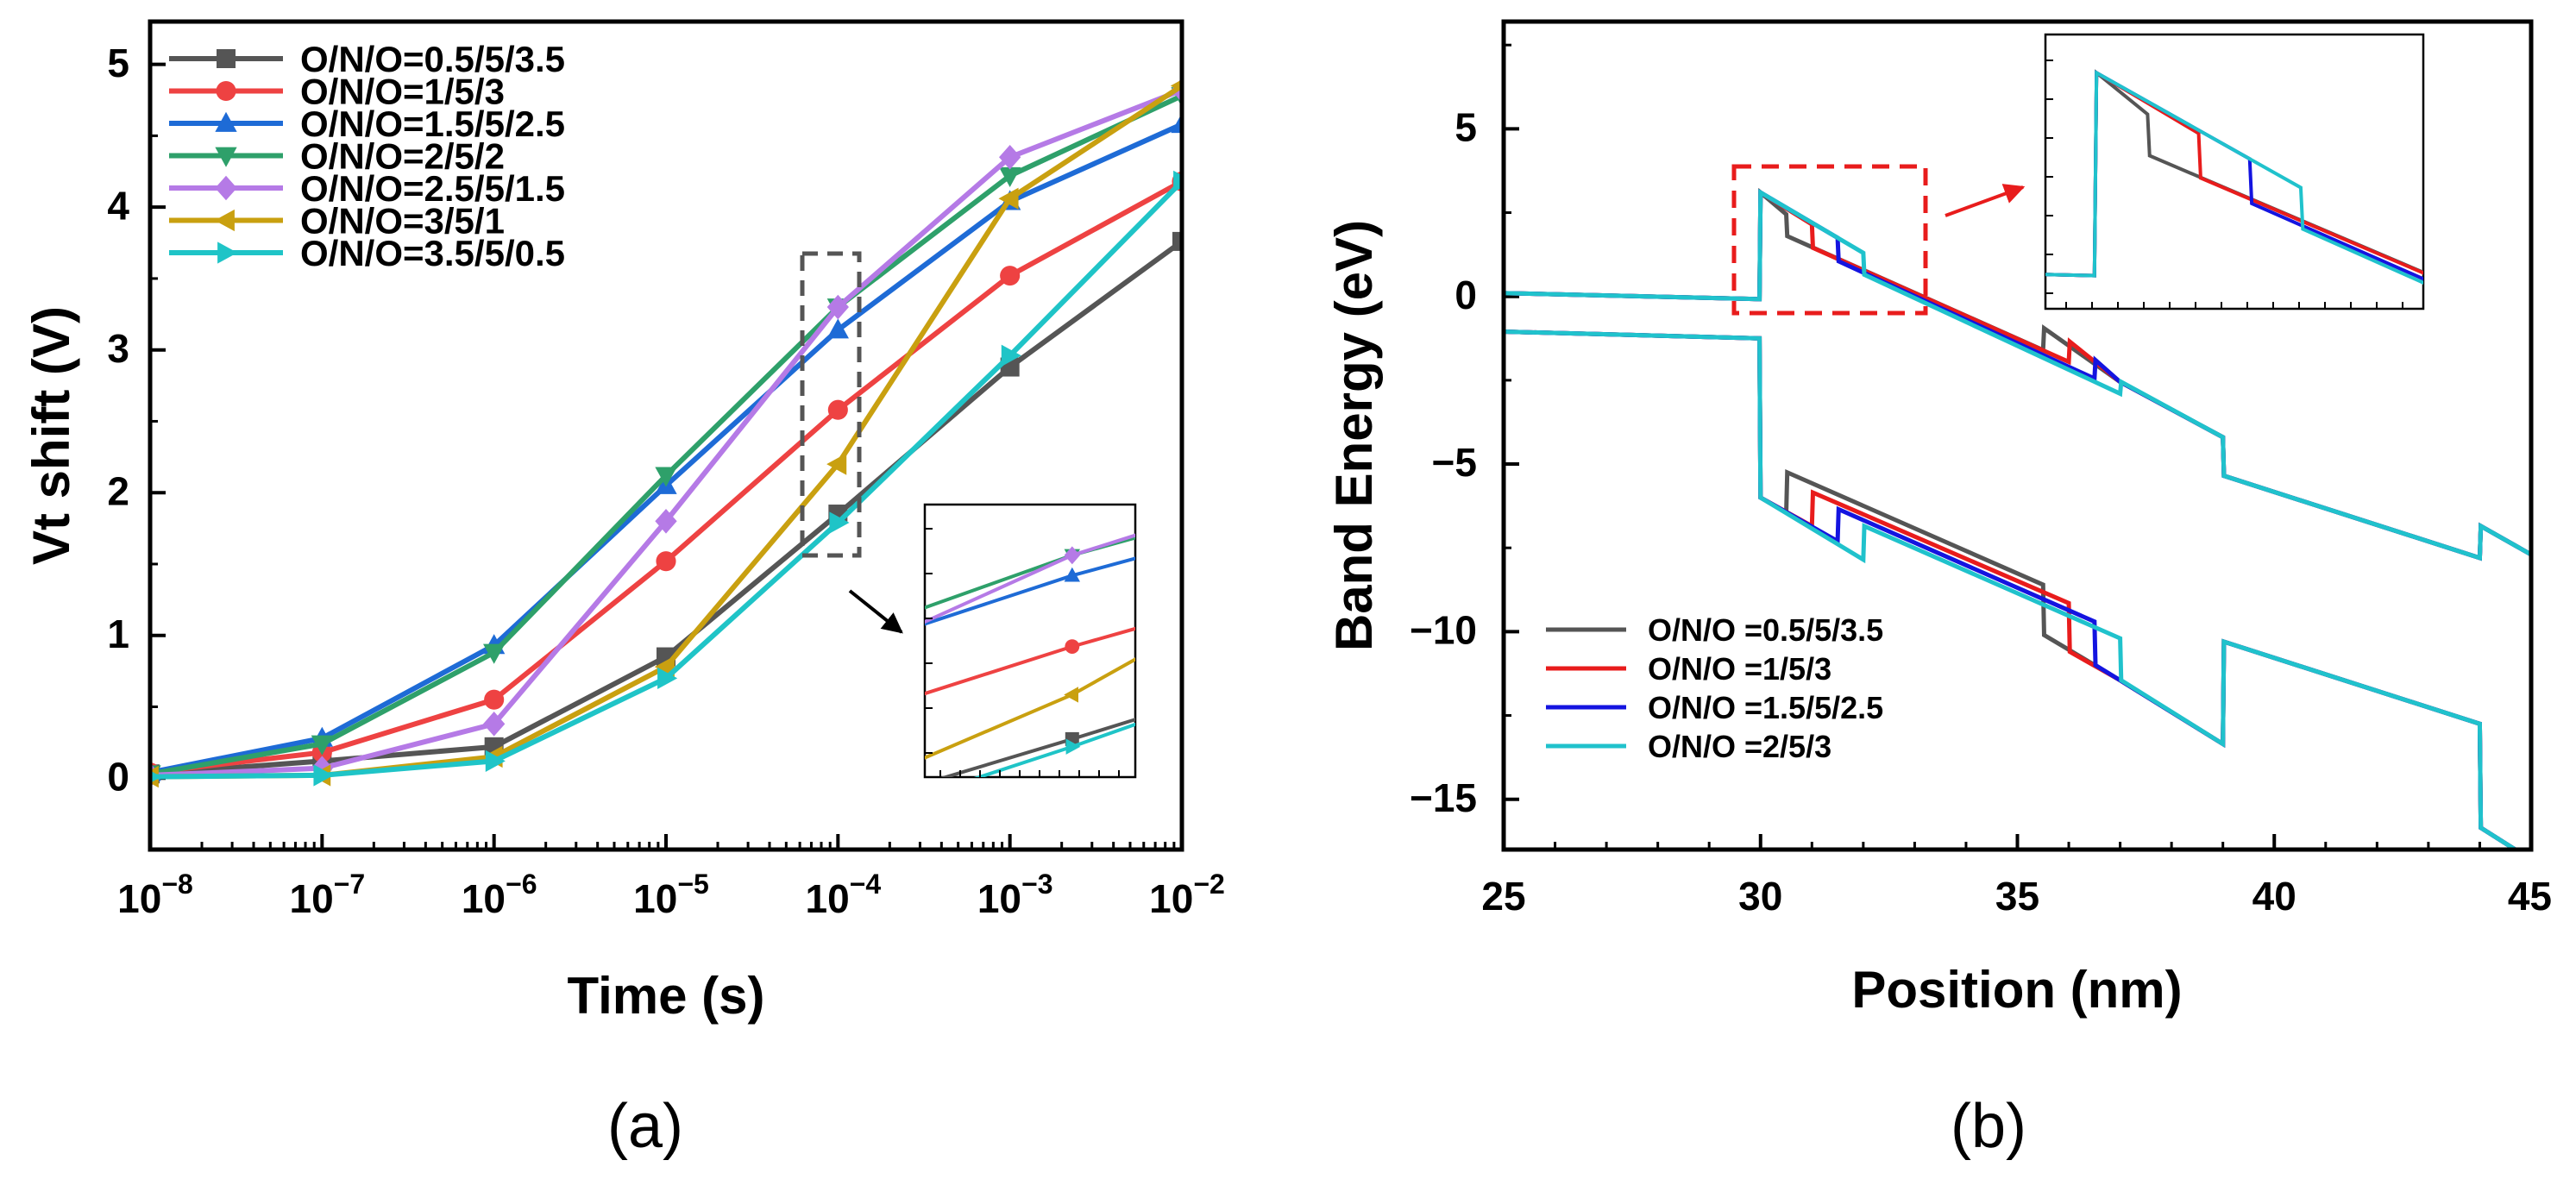  Describe the element at coordinates (1760, 896) in the screenshot. I see `b-x-tick-label: 30` at that location.